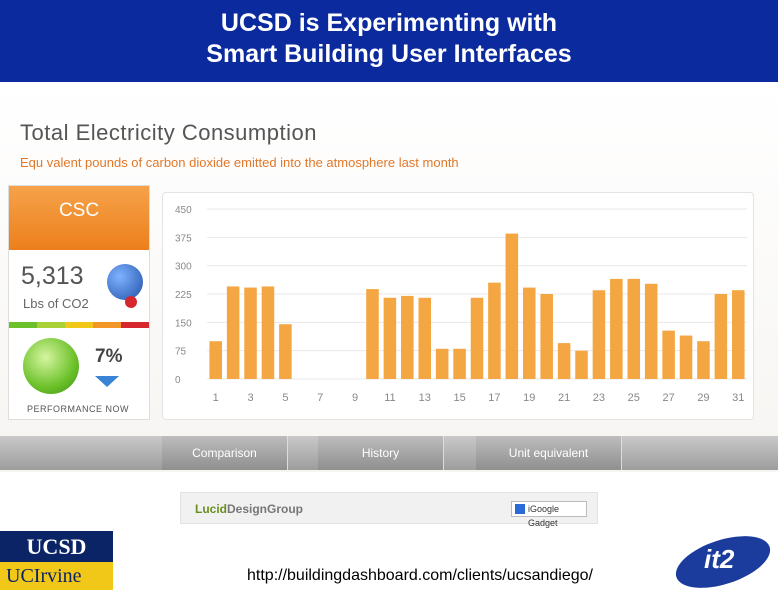 The width and height of the screenshot is (778, 598). Describe the element at coordinates (459, 398) in the screenshot. I see `x-tick-label: 15` at that location.